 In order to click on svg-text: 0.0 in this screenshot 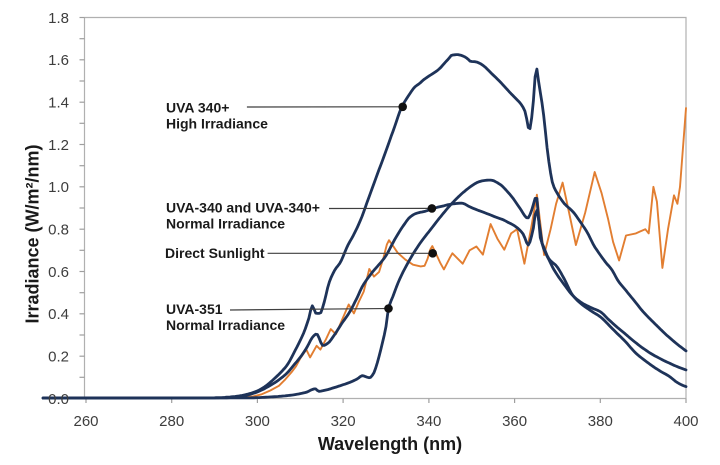, I will do `click(58, 399)`.